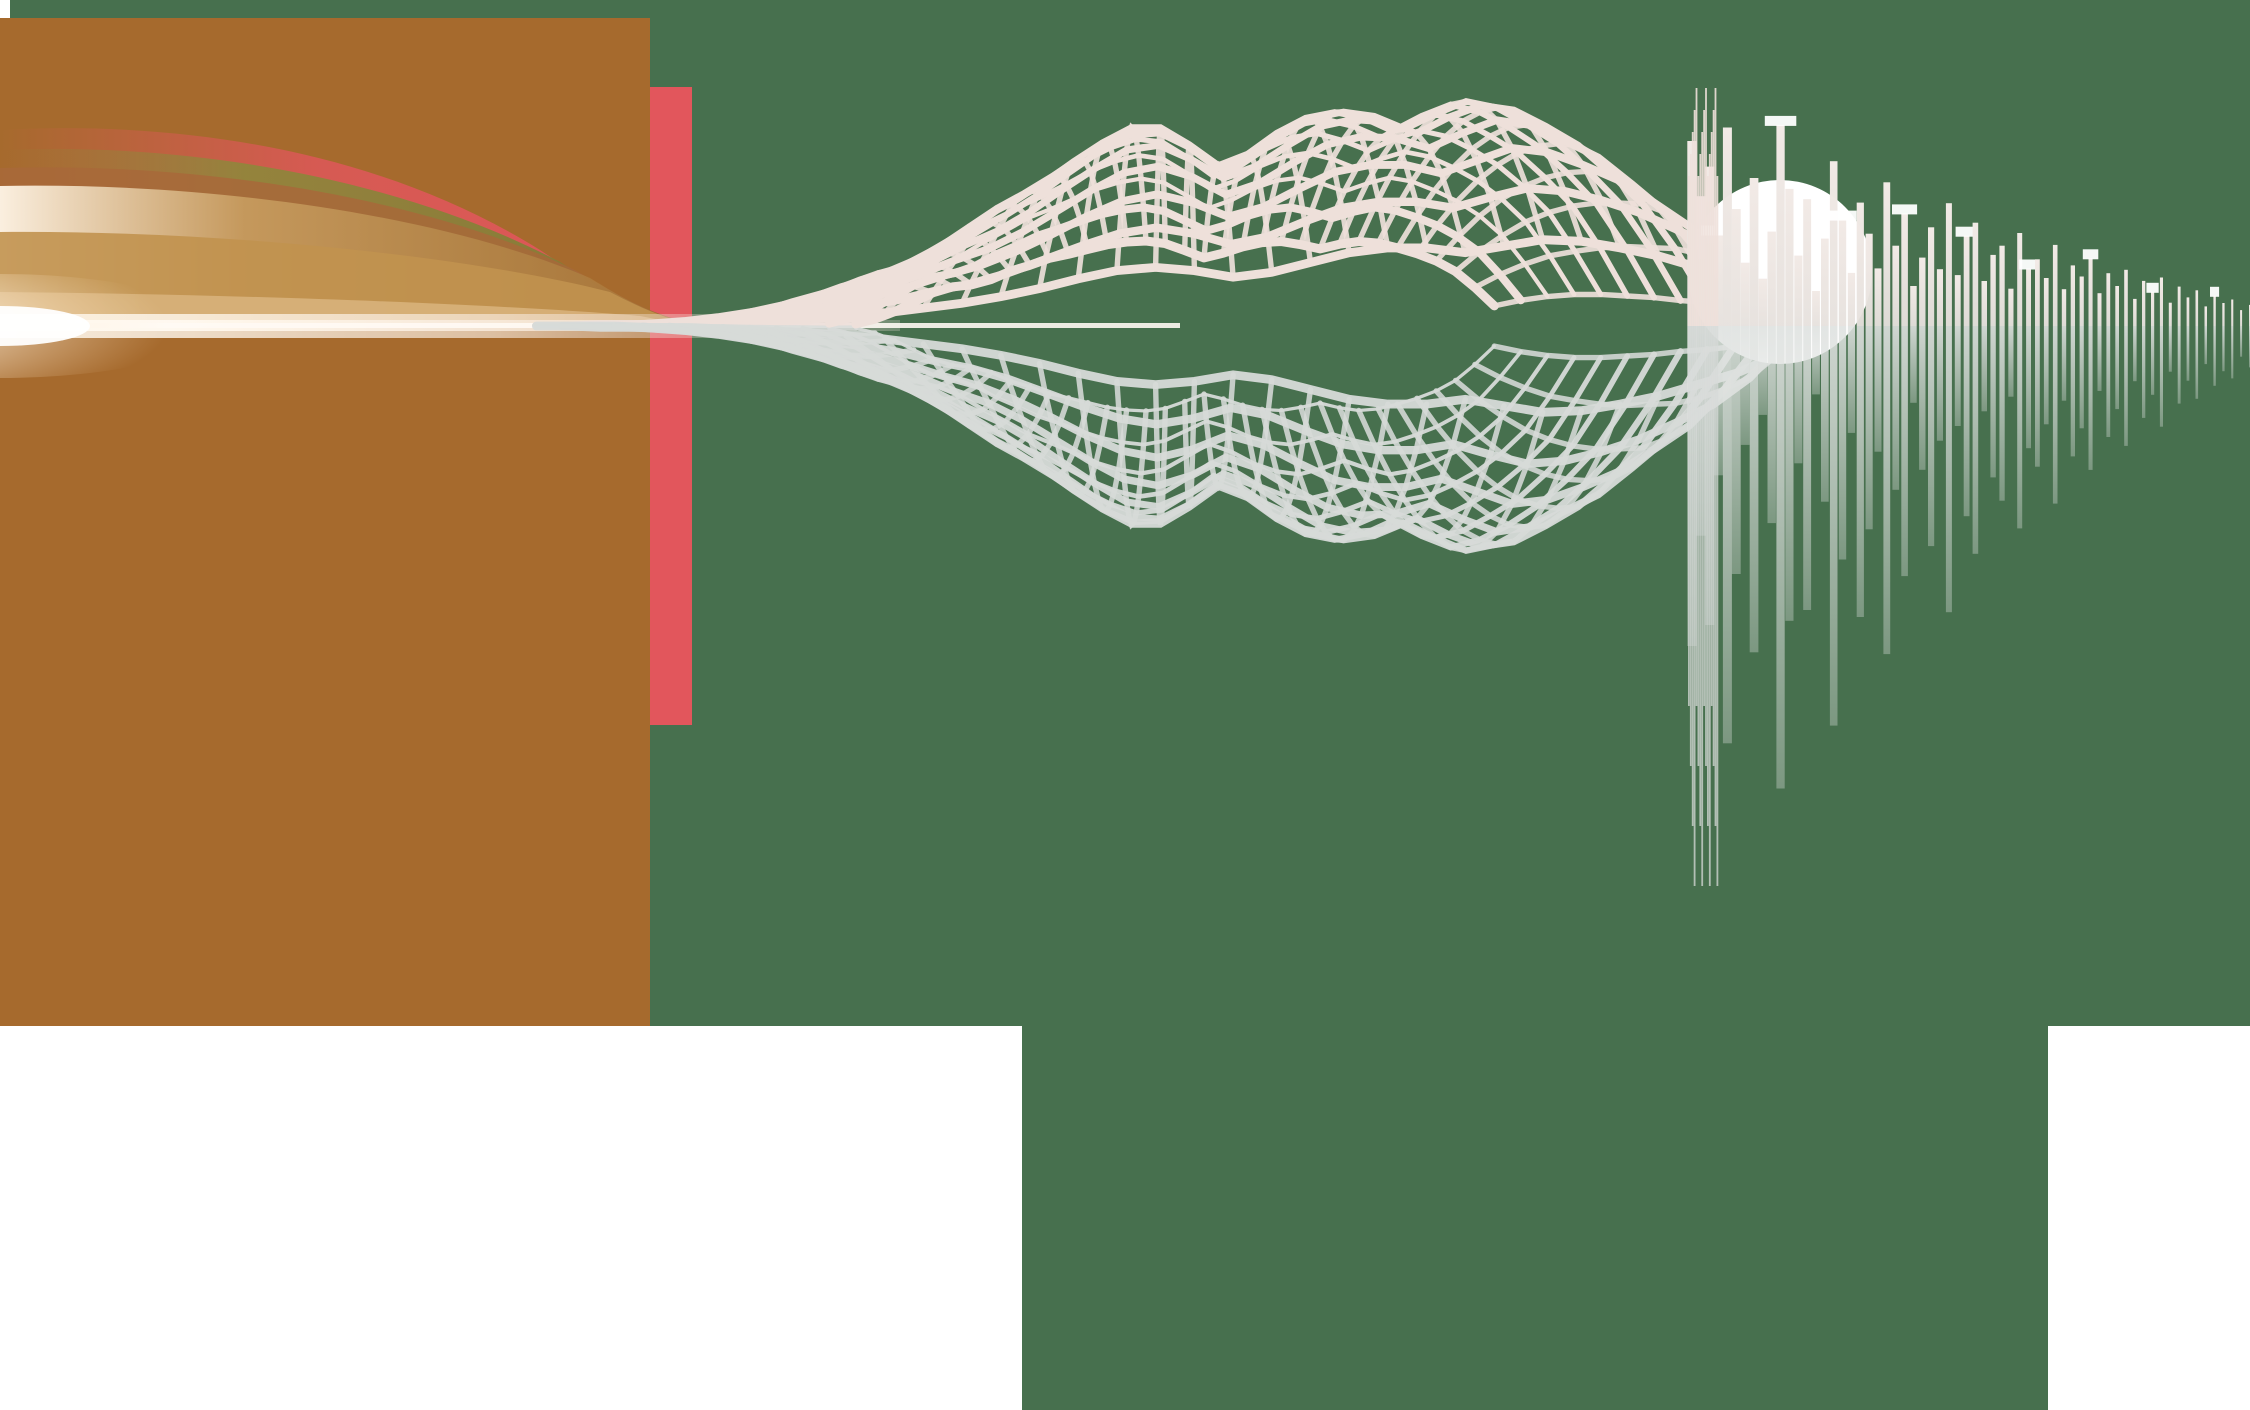  I want to click on red-strip, so click(671, 406).